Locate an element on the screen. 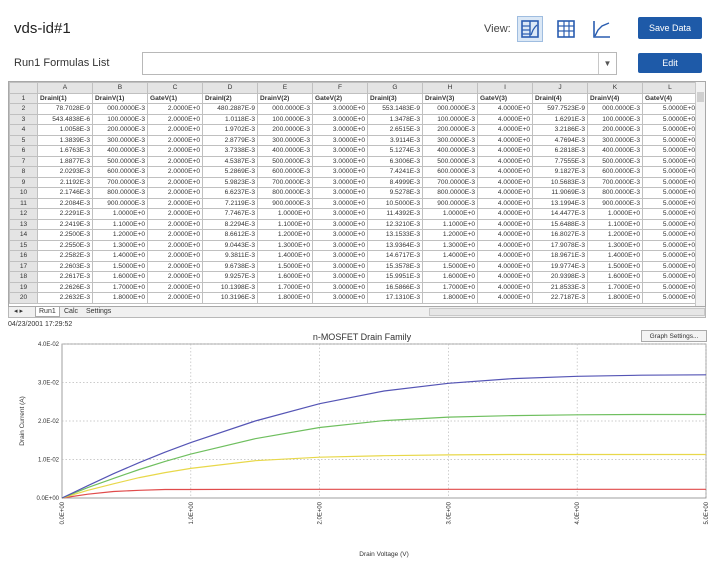  table-cell: 1.4000E+0 is located at coordinates (615, 256).